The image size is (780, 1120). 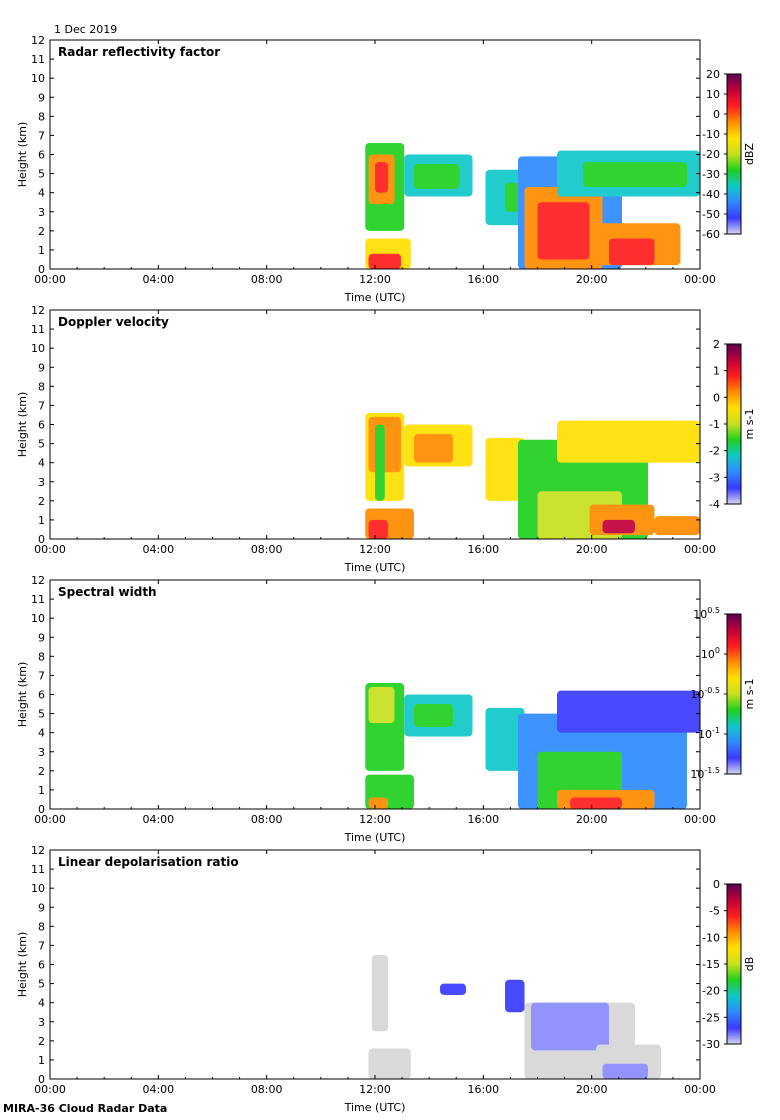 I want to click on colorbar-tick-label: 10, so click(x=713, y=94).